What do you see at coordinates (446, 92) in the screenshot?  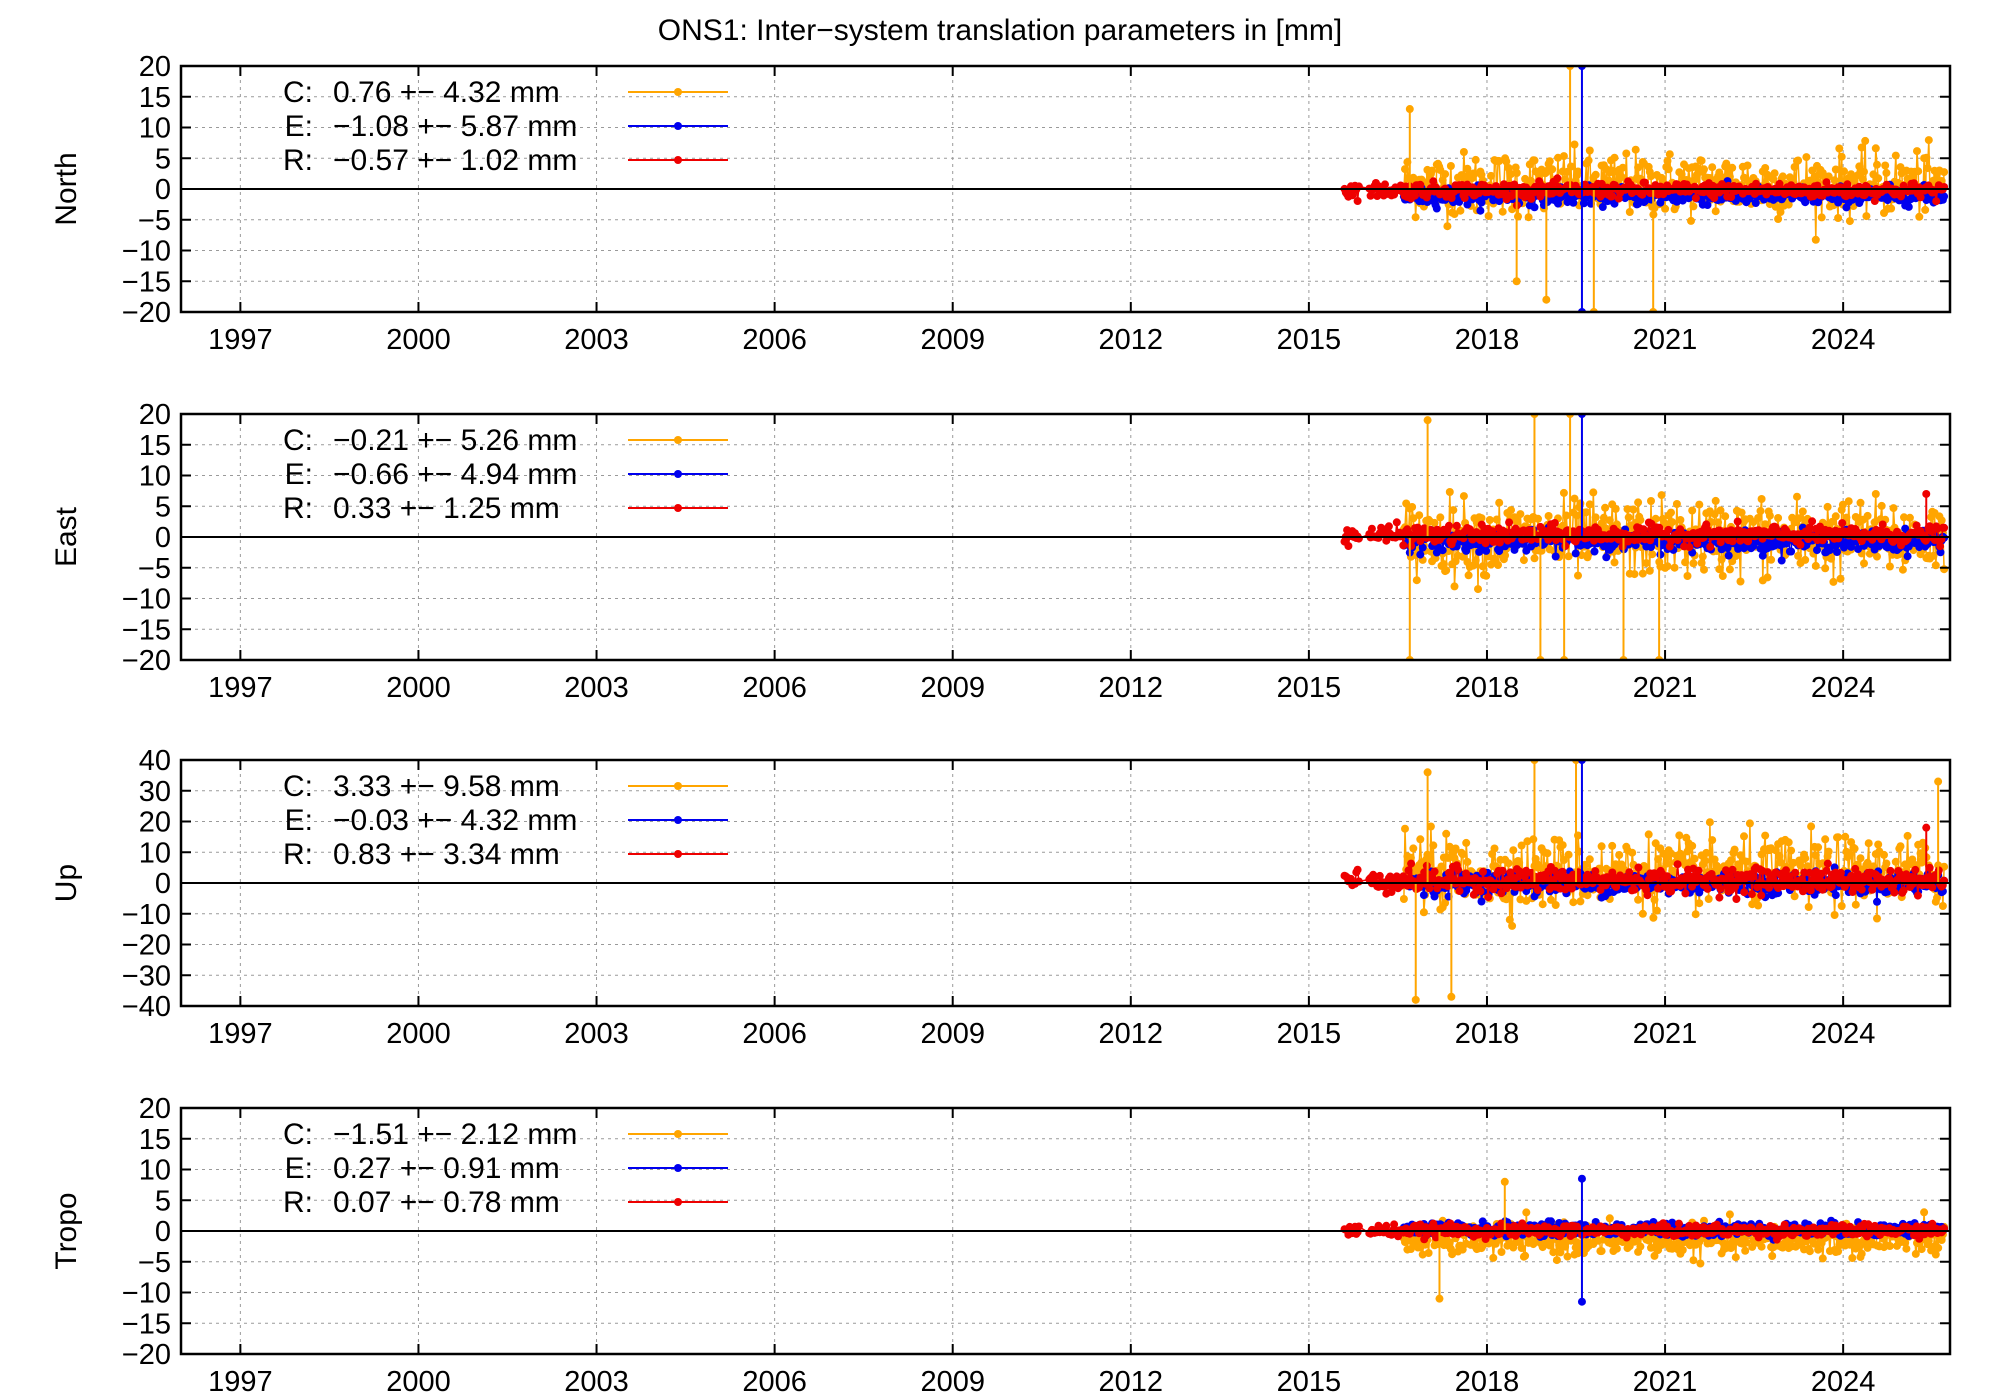 I see `legend-stat-C: 0.76 +− 4.32 mm` at bounding box center [446, 92].